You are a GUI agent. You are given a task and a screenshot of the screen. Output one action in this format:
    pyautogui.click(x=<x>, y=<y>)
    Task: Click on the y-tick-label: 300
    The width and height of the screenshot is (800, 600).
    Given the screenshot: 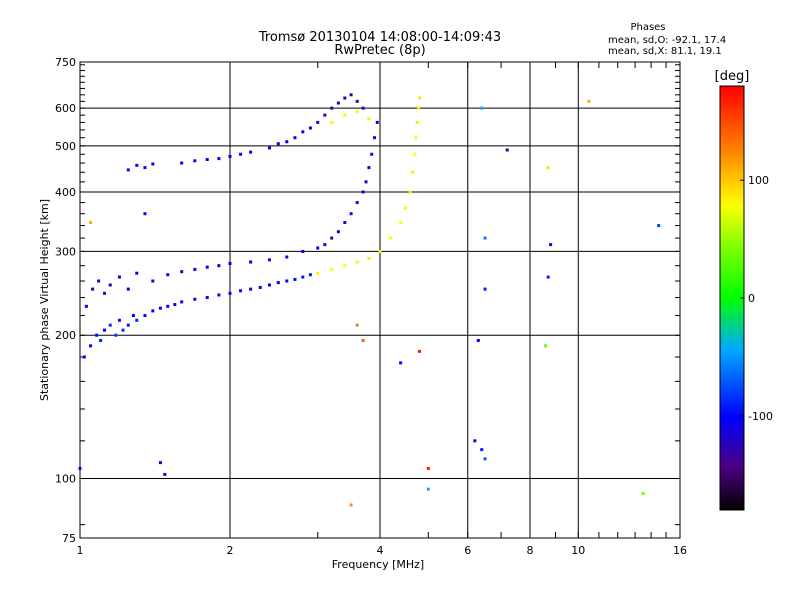 What is the action you would take?
    pyautogui.click(x=65, y=251)
    